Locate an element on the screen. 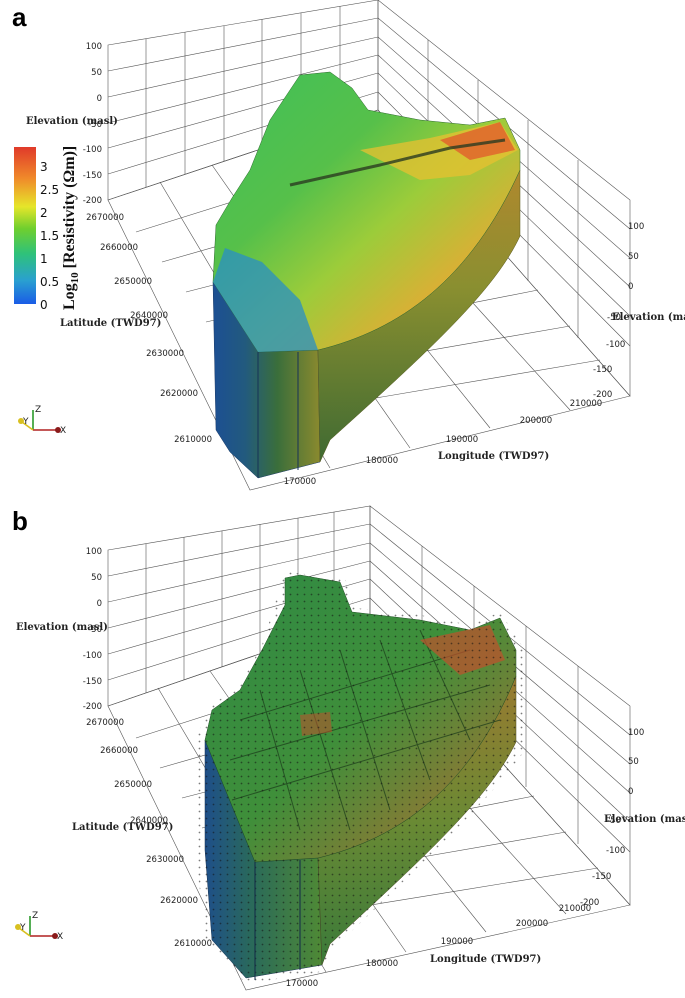 Image resolution: width=685 pixels, height=998 pixels. colorbar-tick: 2.5 is located at coordinates (49, 190).